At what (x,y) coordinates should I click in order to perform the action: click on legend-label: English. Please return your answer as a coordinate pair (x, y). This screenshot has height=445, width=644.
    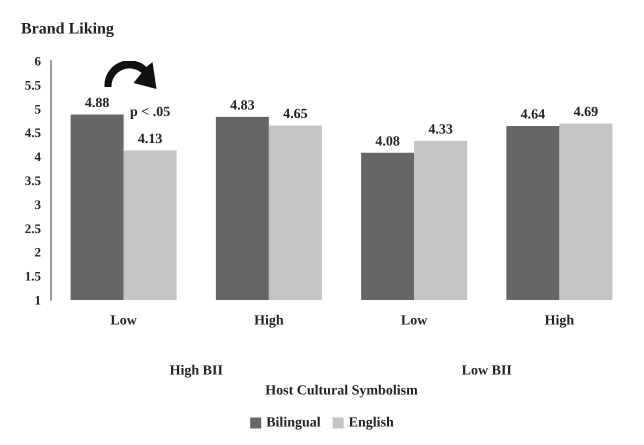
    Looking at the image, I should click on (371, 423).